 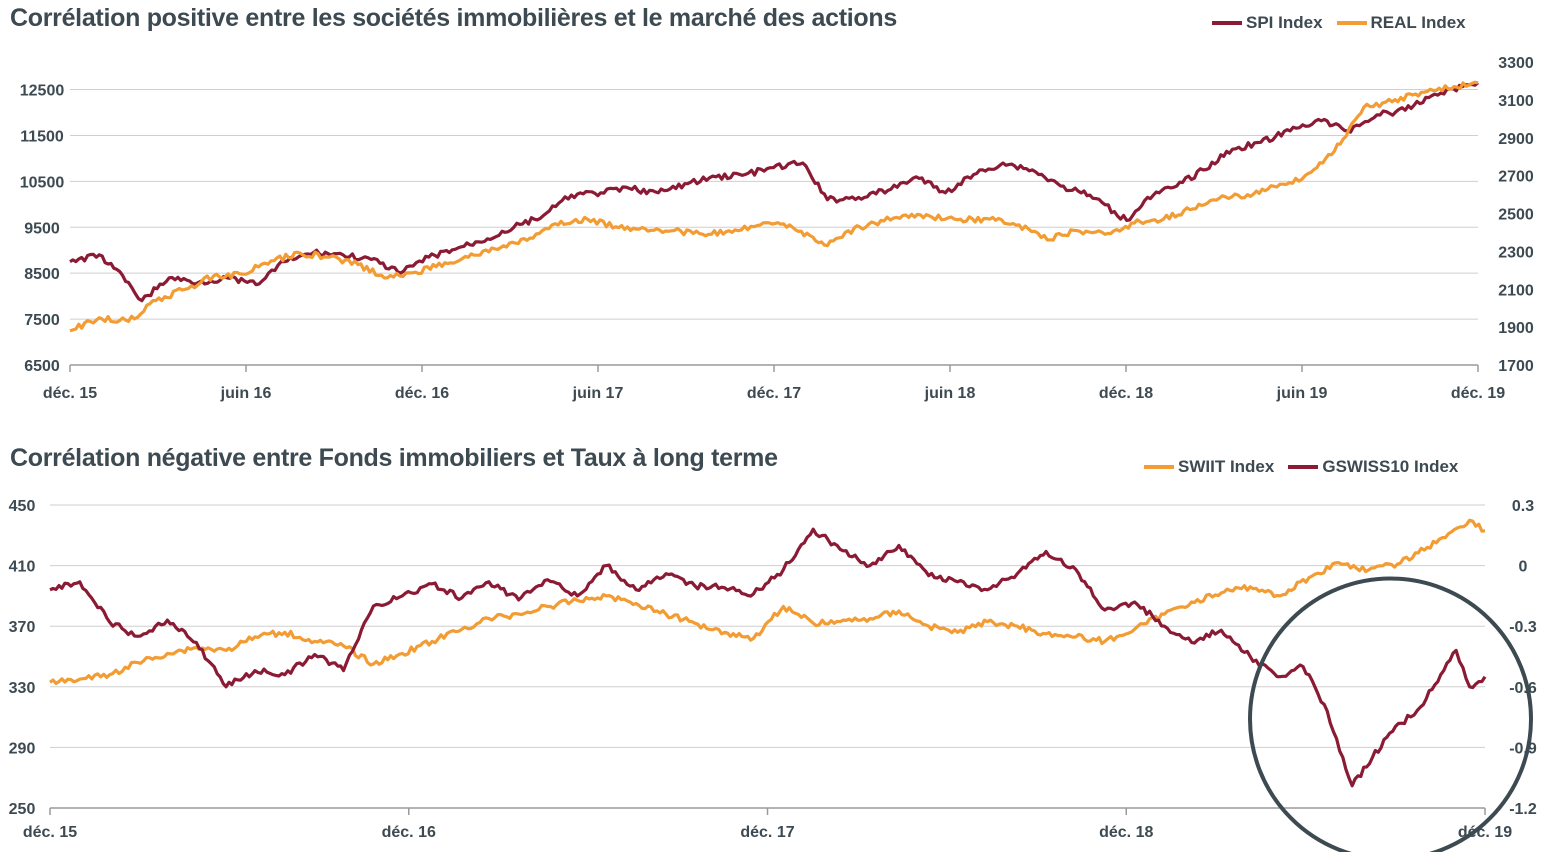 I want to click on legend-item-spi: SPI Index, so click(x=1267, y=23).